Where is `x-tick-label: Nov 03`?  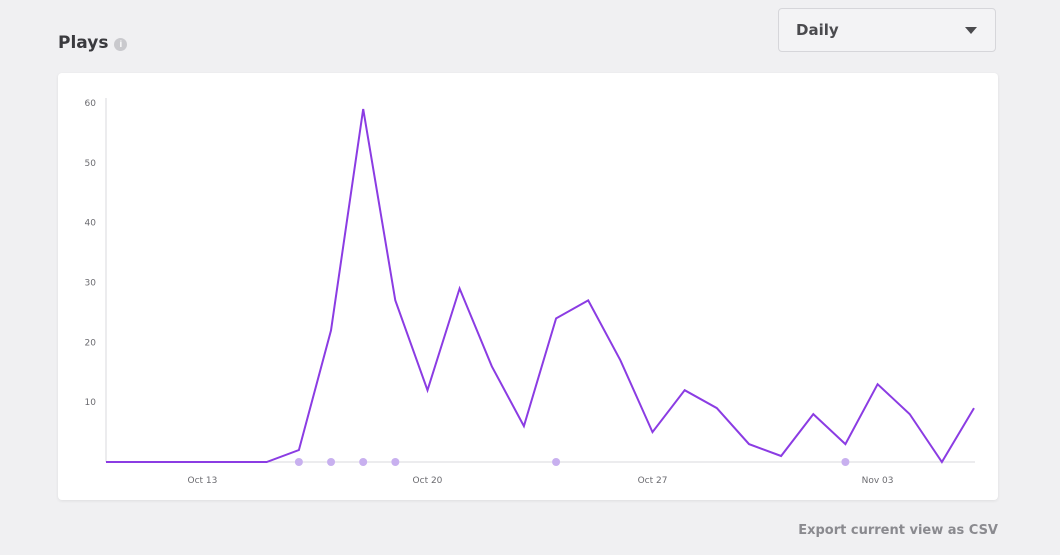
x-tick-label: Nov 03 is located at coordinates (878, 481).